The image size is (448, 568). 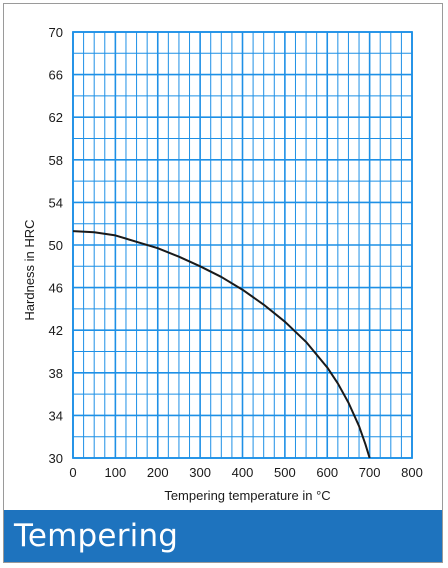 I want to click on y-tick-label: 42, so click(x=56, y=330).